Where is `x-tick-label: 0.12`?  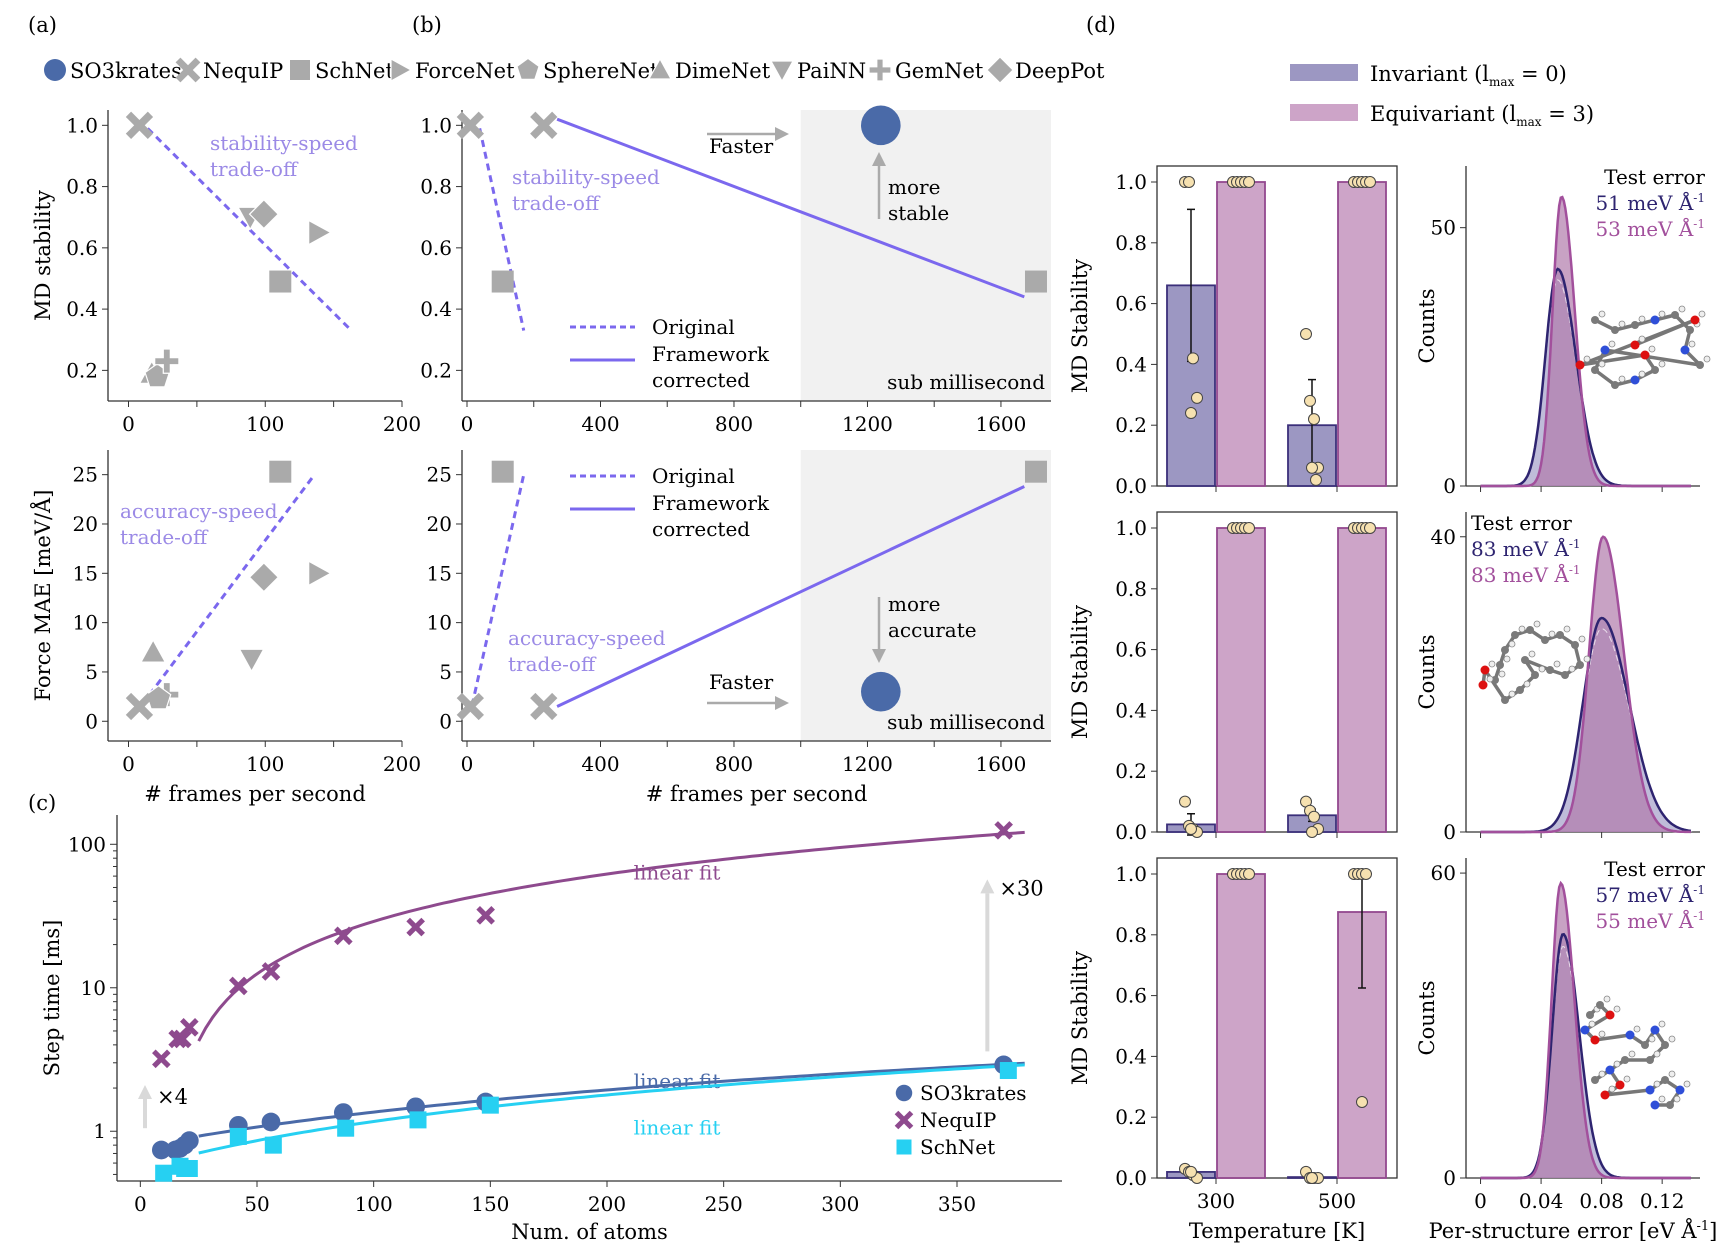
x-tick-label: 0.12 is located at coordinates (1662, 1201).